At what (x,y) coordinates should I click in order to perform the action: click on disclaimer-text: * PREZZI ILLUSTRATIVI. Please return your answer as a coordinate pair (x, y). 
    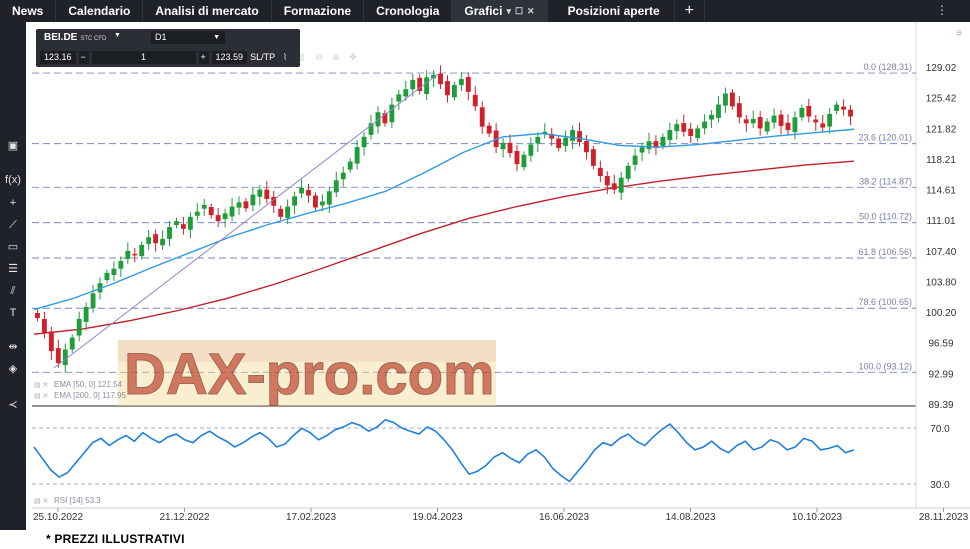
    Looking at the image, I should click on (115, 539).